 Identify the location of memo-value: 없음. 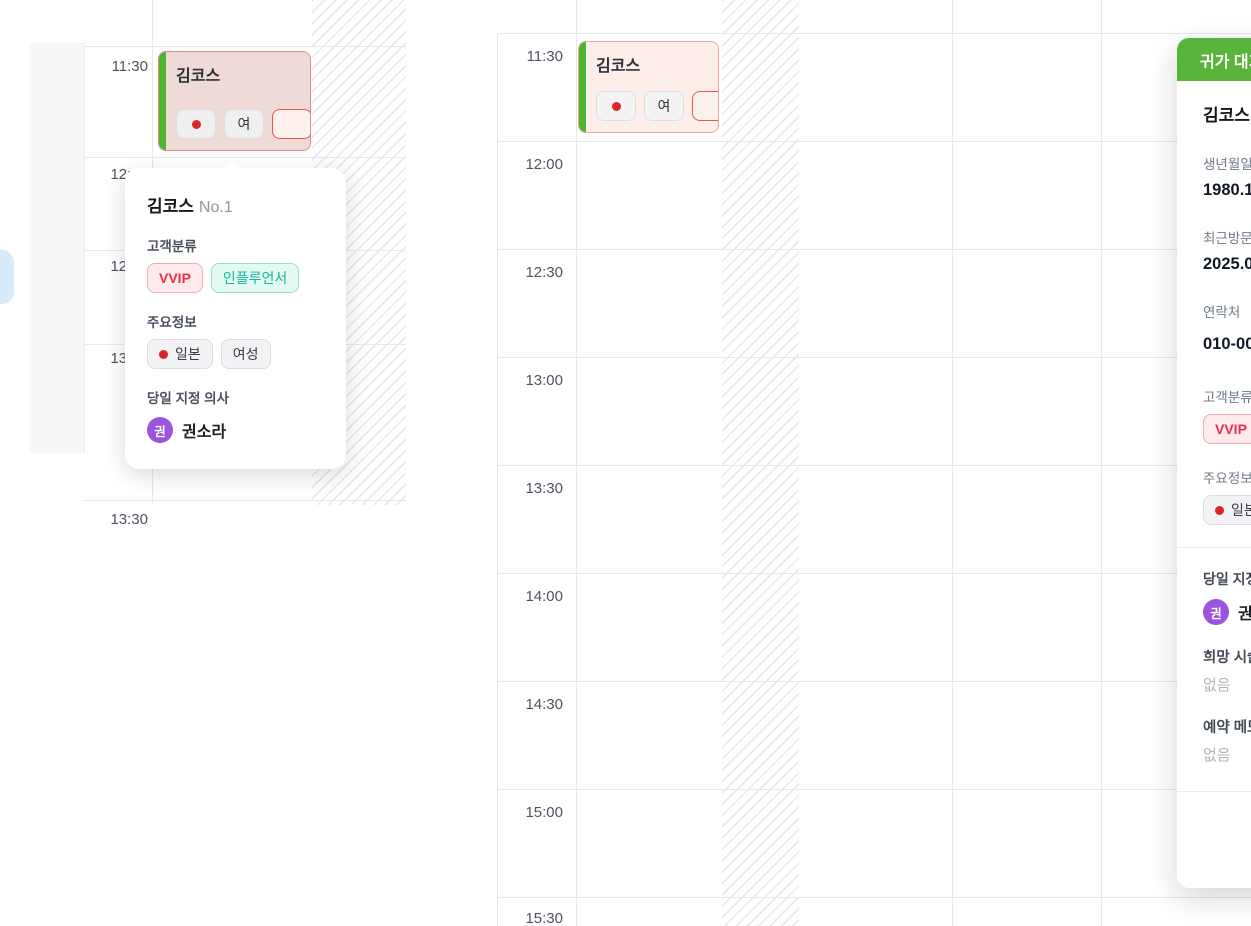
(1217, 755).